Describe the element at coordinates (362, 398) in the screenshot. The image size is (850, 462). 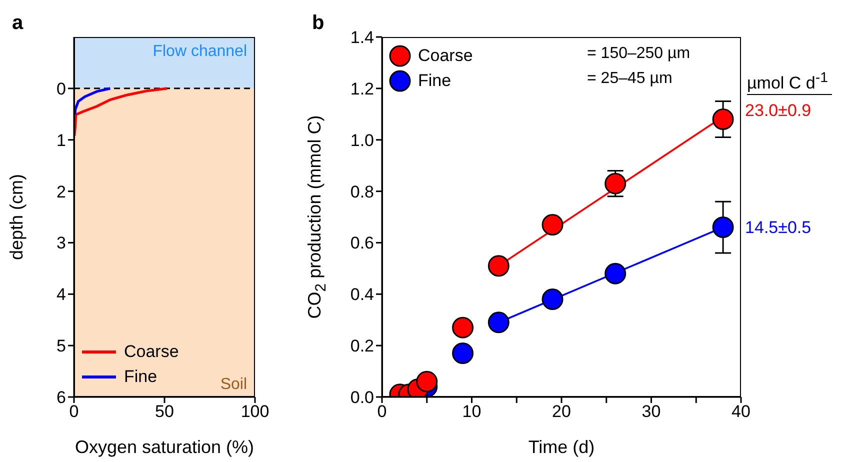
I see `y-tick-label: 0.0` at that location.